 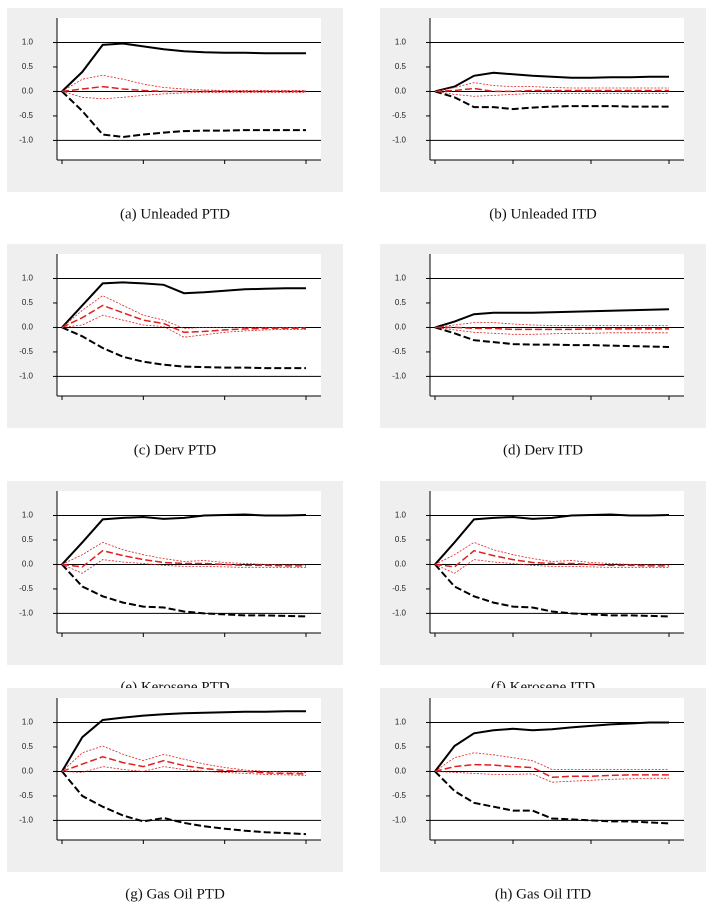 I want to click on caption: (b) Unleaded ITD, so click(x=543, y=214).